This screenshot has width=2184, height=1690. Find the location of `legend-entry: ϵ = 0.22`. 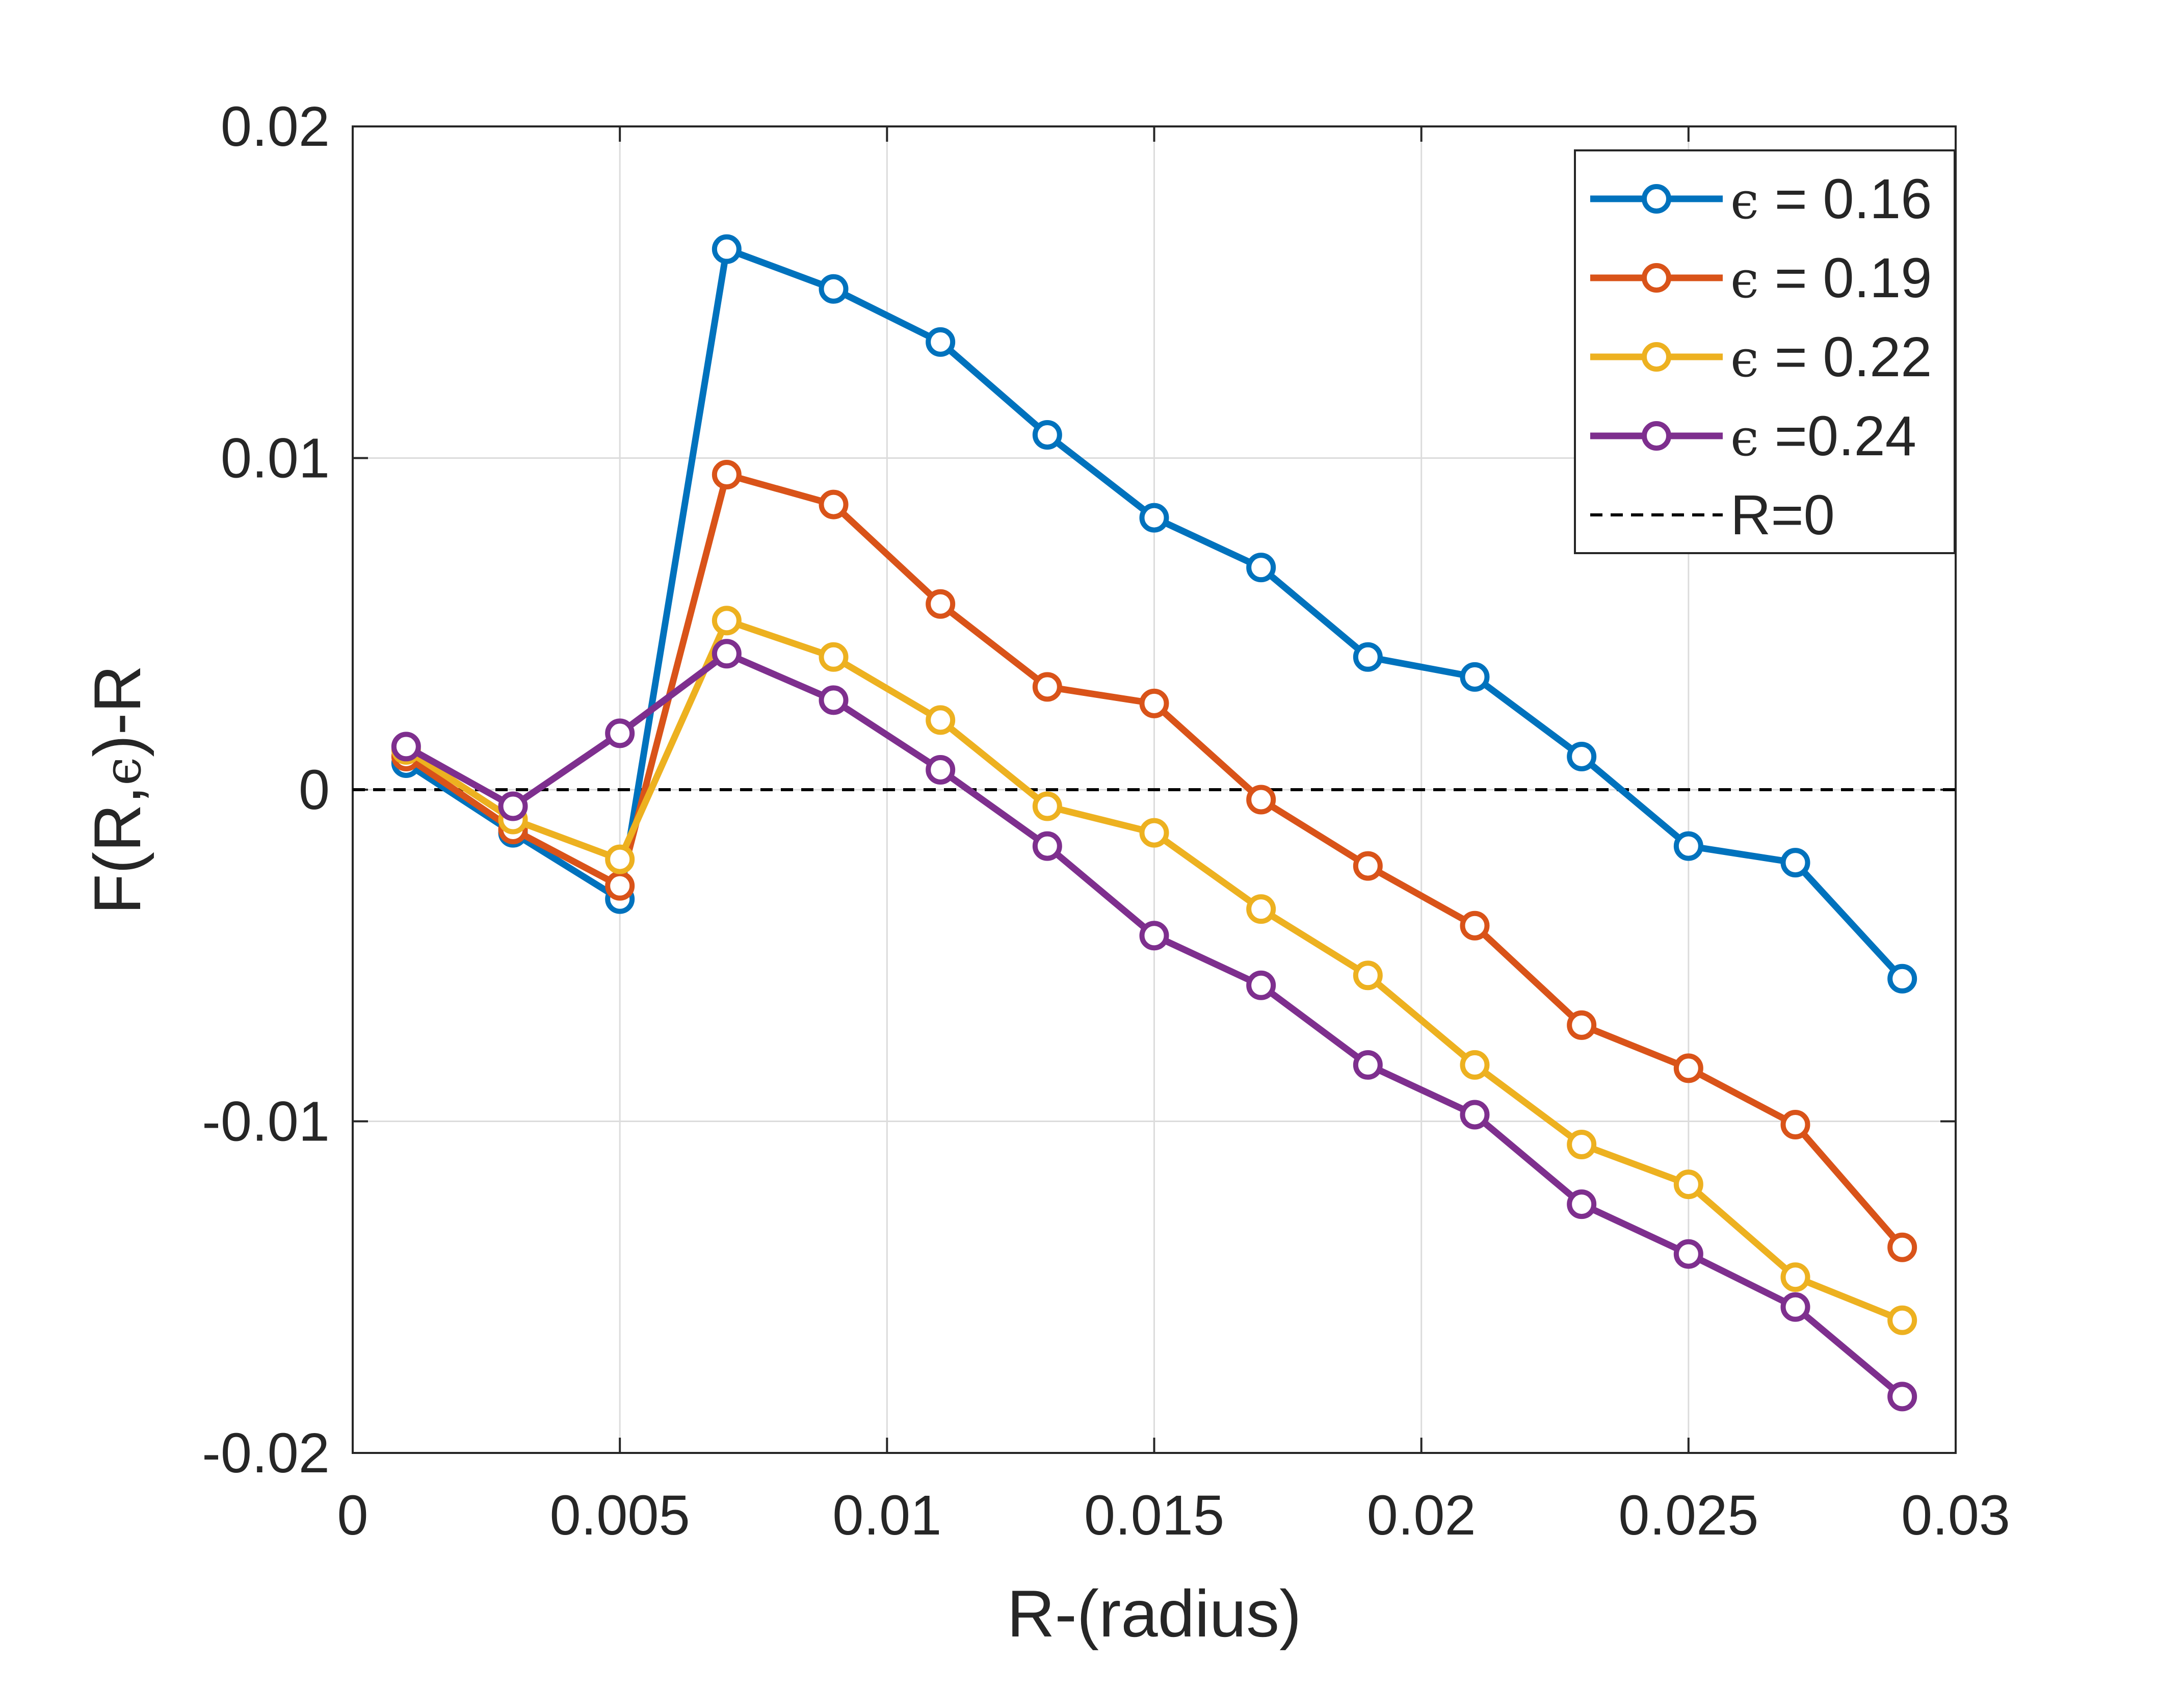

legend-entry: ϵ = 0.22 is located at coordinates (1761, 357).